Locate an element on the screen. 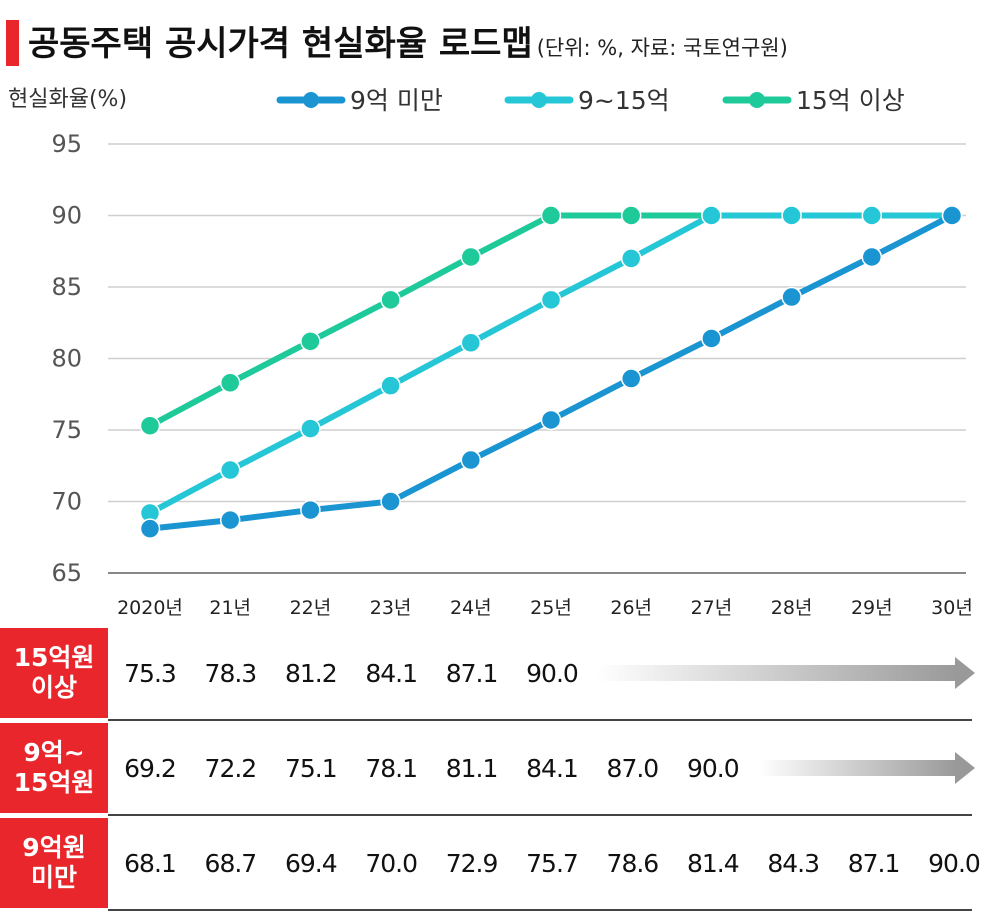 The height and width of the screenshot is (920, 994). chart-title: 공동주택 공시가격 현실화율 로드맵 (단위: %, 자료: 국토연구원) is located at coordinates (408, 40).